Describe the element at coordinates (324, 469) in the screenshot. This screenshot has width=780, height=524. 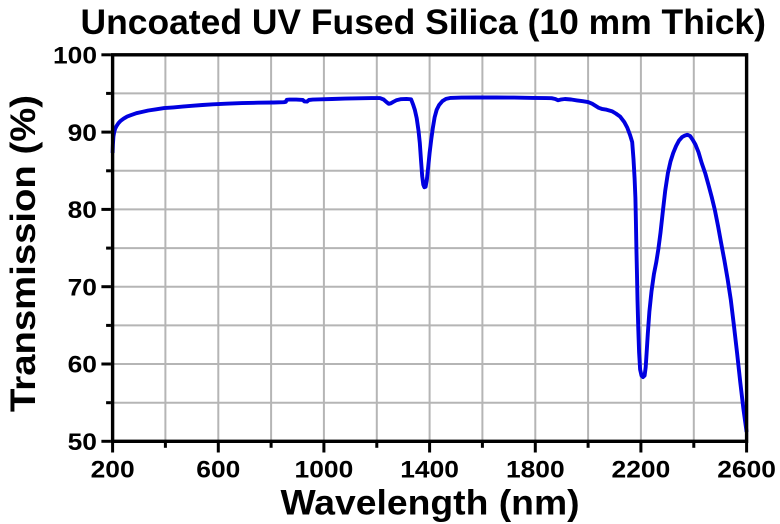
I see `svg-text: 1000` at that location.